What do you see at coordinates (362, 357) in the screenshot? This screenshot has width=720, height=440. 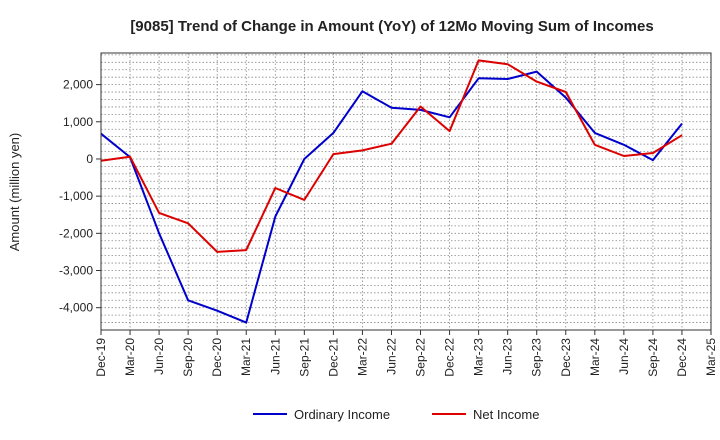 I see `x-tick-label: Mar-22` at bounding box center [362, 357].